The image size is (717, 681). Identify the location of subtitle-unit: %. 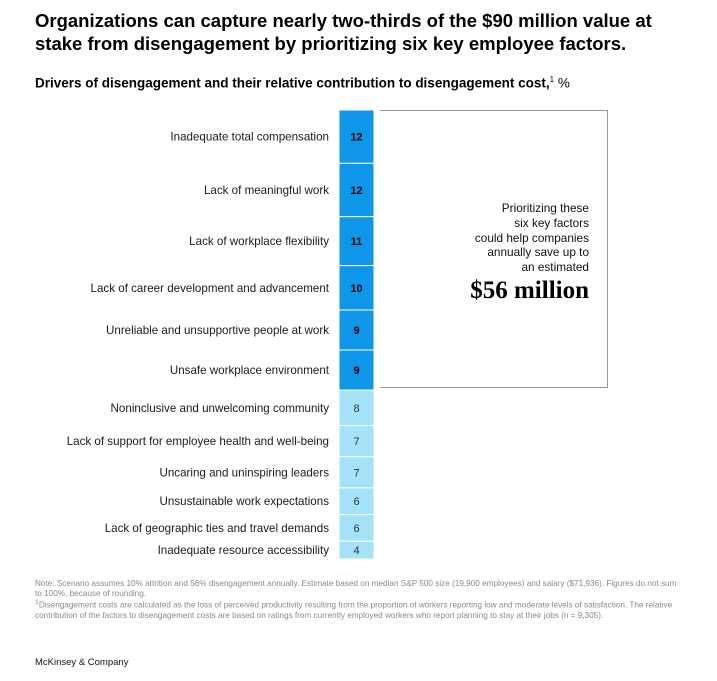
(563, 83).